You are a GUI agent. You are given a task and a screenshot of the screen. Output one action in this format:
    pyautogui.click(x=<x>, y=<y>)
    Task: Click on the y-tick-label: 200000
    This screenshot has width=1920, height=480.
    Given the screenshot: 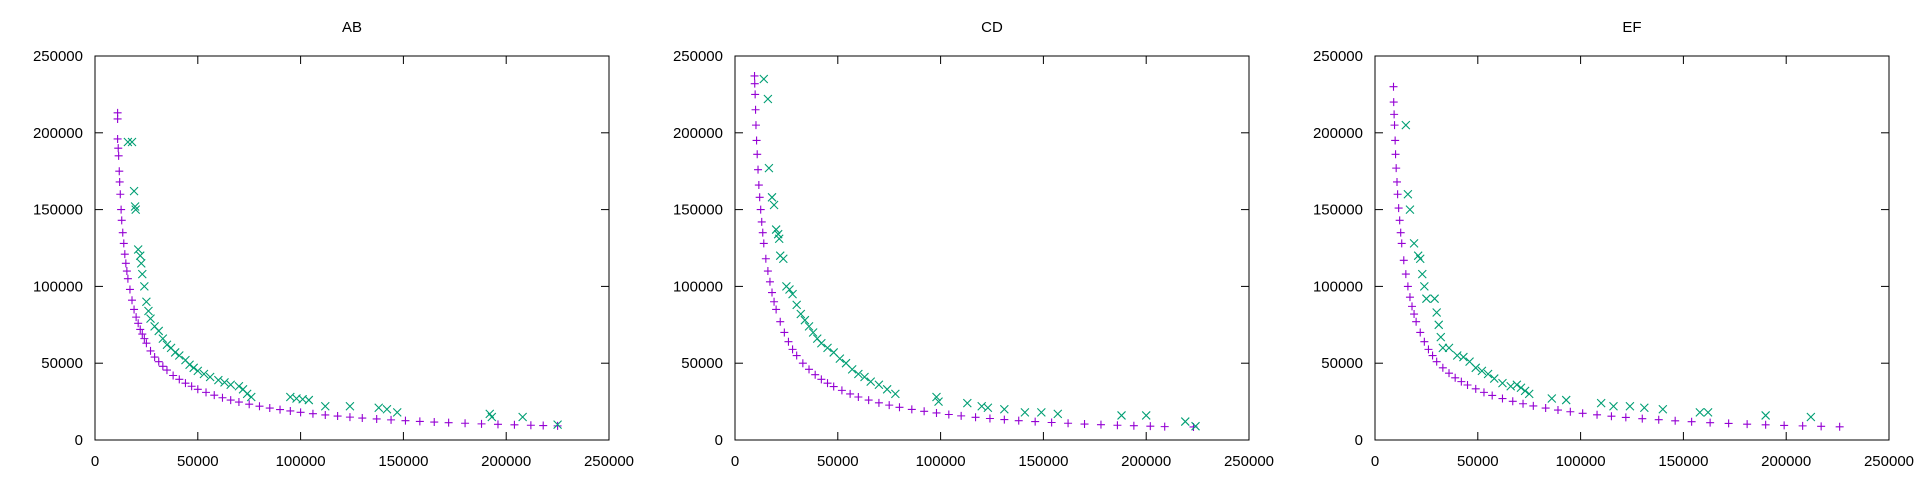 What is the action you would take?
    pyautogui.click(x=58, y=133)
    